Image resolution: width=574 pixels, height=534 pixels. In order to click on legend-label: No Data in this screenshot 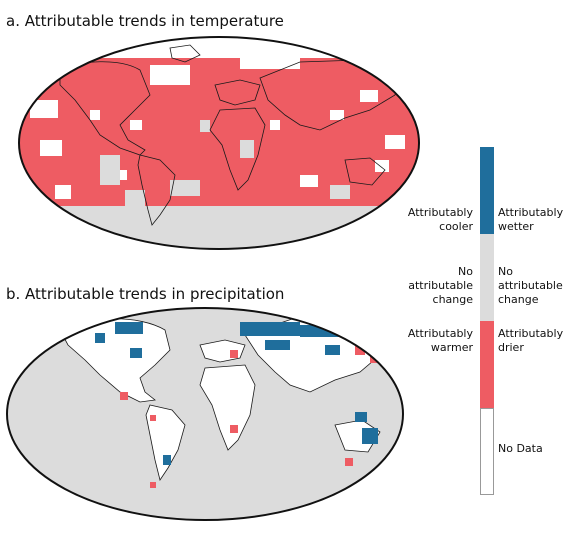, I will do `click(520, 448)`.